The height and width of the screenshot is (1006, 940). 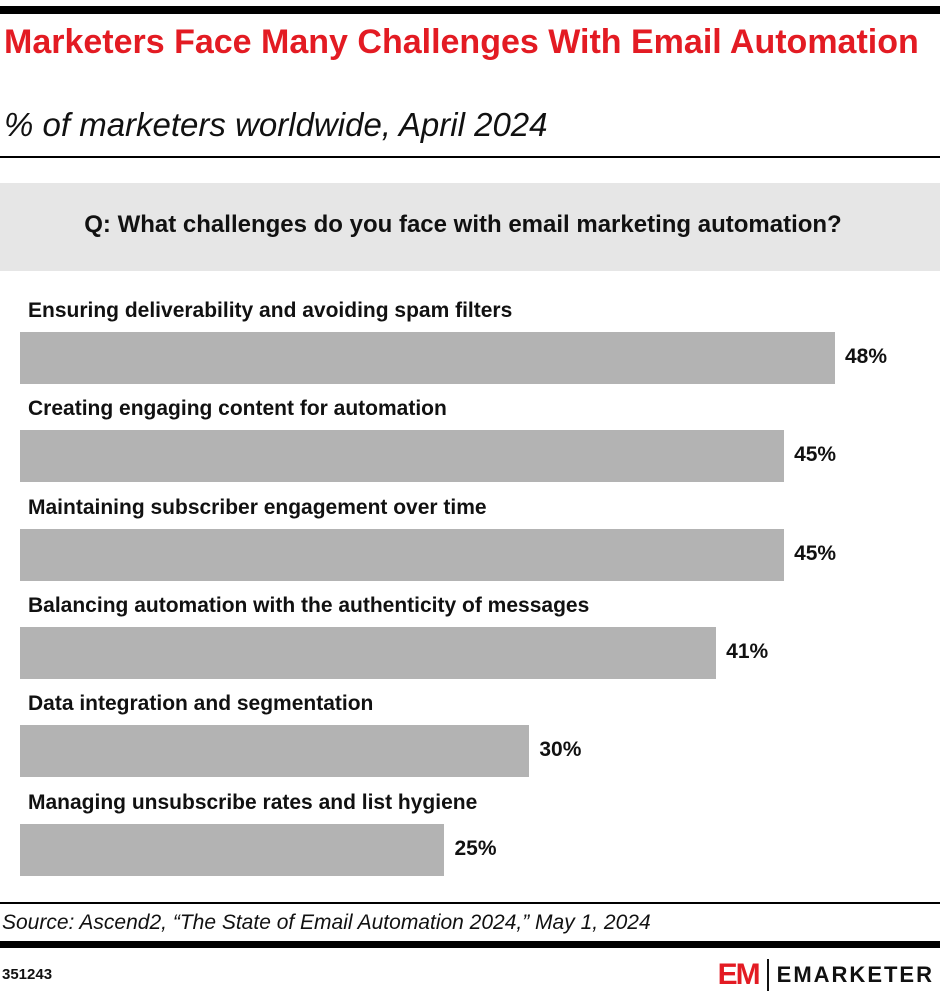 I want to click on data-label: 48%, so click(x=866, y=356).